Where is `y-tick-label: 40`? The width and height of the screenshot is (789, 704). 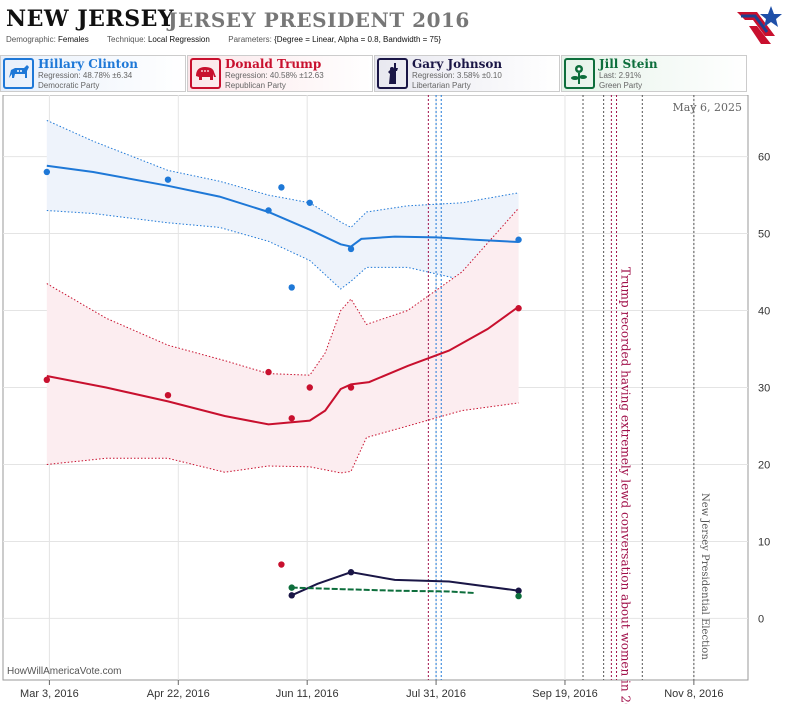
y-tick-label: 40 is located at coordinates (764, 312).